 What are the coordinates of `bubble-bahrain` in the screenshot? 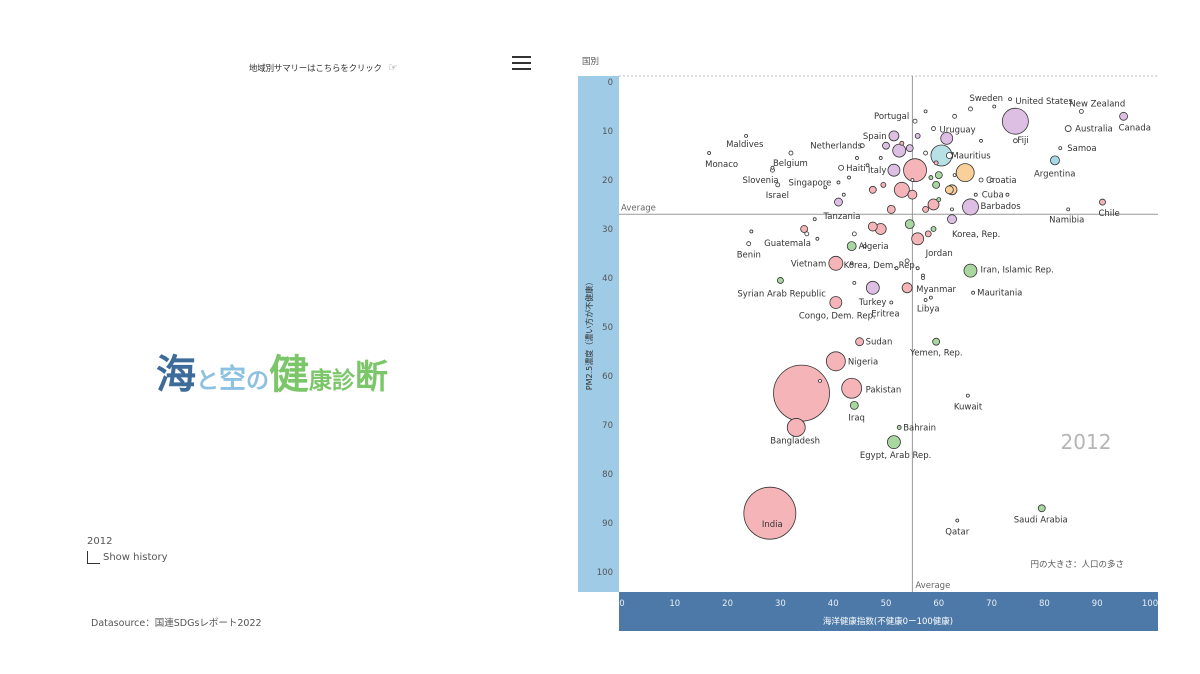 It's located at (899, 427).